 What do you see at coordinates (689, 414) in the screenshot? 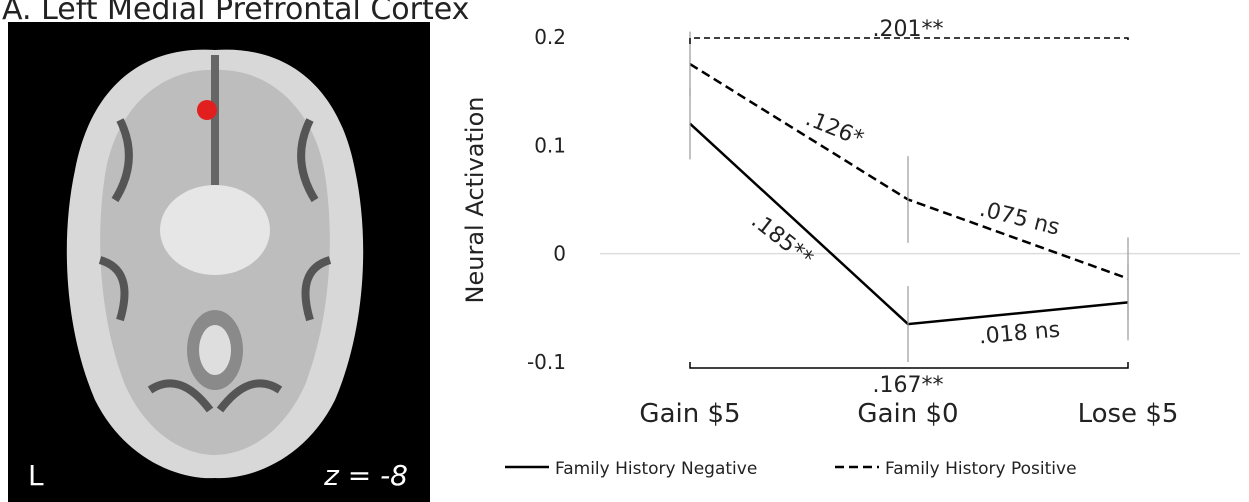
I see `x-tick-label: Gain $5` at bounding box center [689, 414].